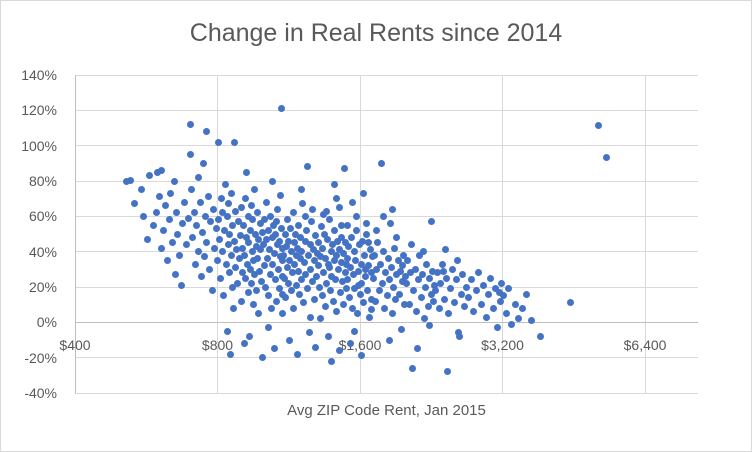 This screenshot has width=752, height=452. What do you see at coordinates (40, 357) in the screenshot?
I see `y-tick-label: -20%` at bounding box center [40, 357].